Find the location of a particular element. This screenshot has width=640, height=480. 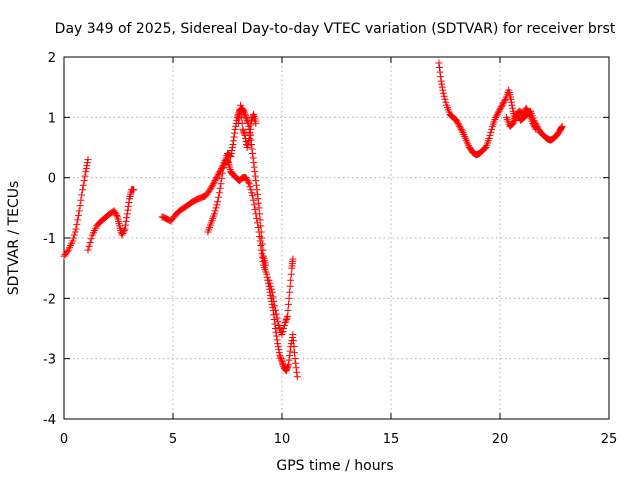

y-tick-label: -1 is located at coordinates (49, 239).